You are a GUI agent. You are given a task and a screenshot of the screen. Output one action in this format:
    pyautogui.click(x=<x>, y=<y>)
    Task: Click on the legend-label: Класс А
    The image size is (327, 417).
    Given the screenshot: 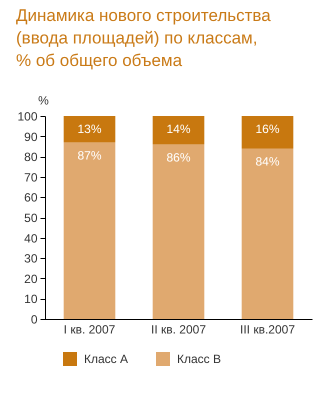 What is the action you would take?
    pyautogui.click(x=106, y=359)
    